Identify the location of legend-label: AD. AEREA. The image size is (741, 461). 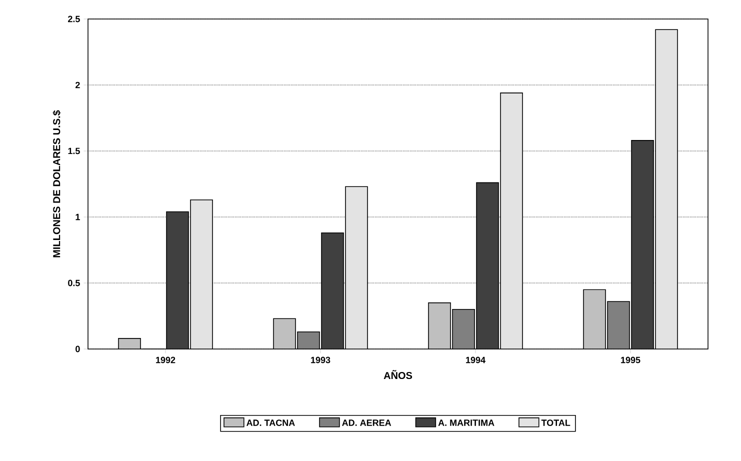
(367, 423).